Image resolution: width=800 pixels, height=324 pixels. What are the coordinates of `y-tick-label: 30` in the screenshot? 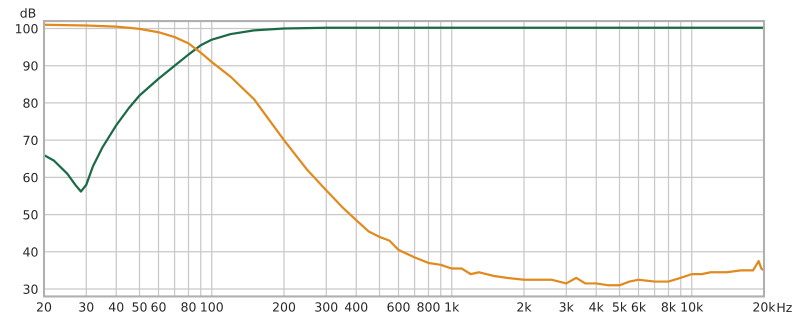 It's located at (30, 289).